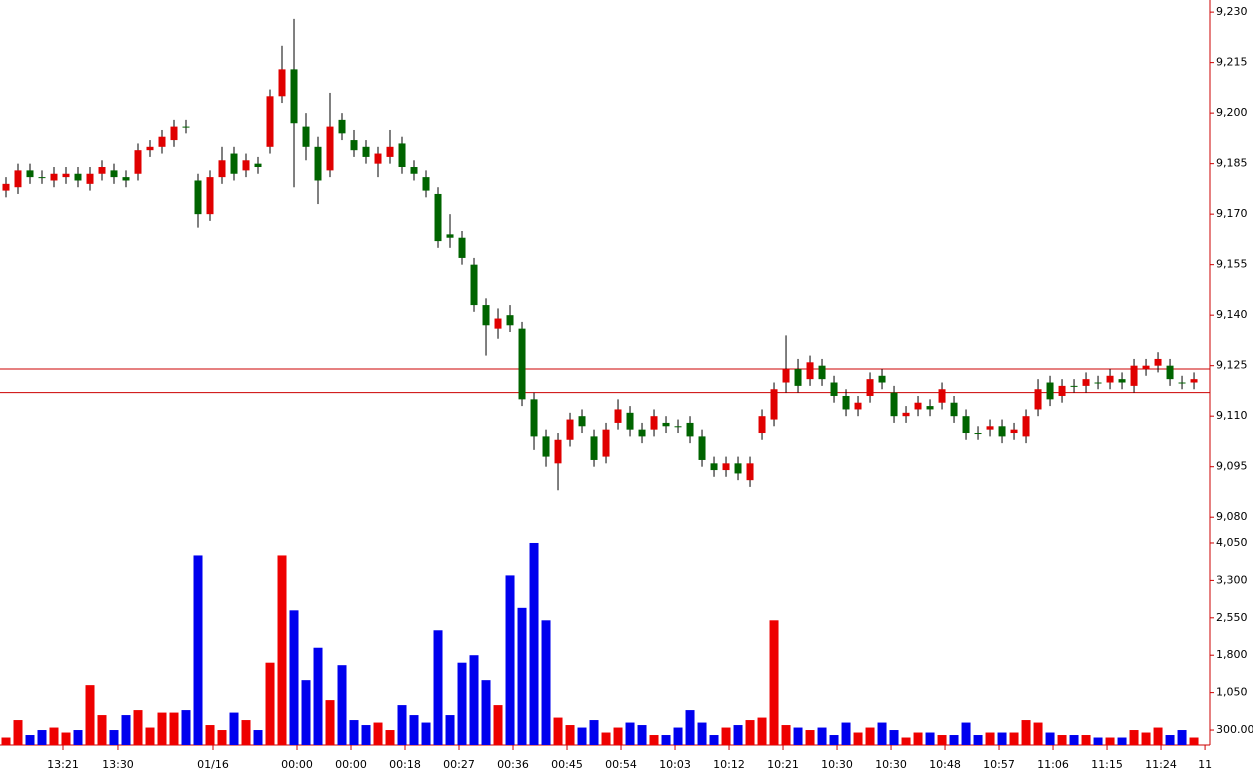  Describe the element at coordinates (1232, 516) in the screenshot. I see `y-tick-label: 9,080` at that location.